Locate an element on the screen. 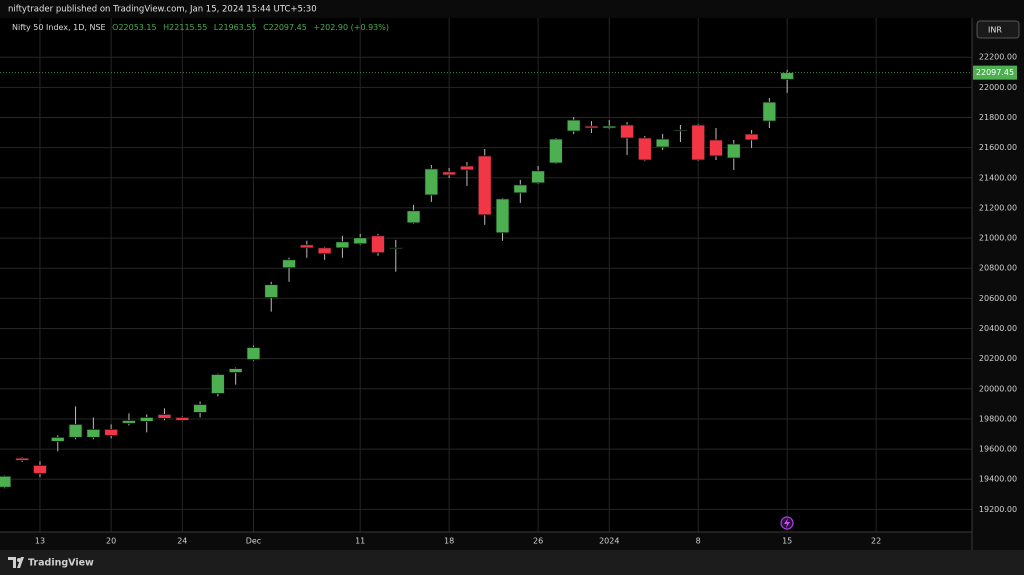  y-tick-label: 20400.00 is located at coordinates (998, 328).